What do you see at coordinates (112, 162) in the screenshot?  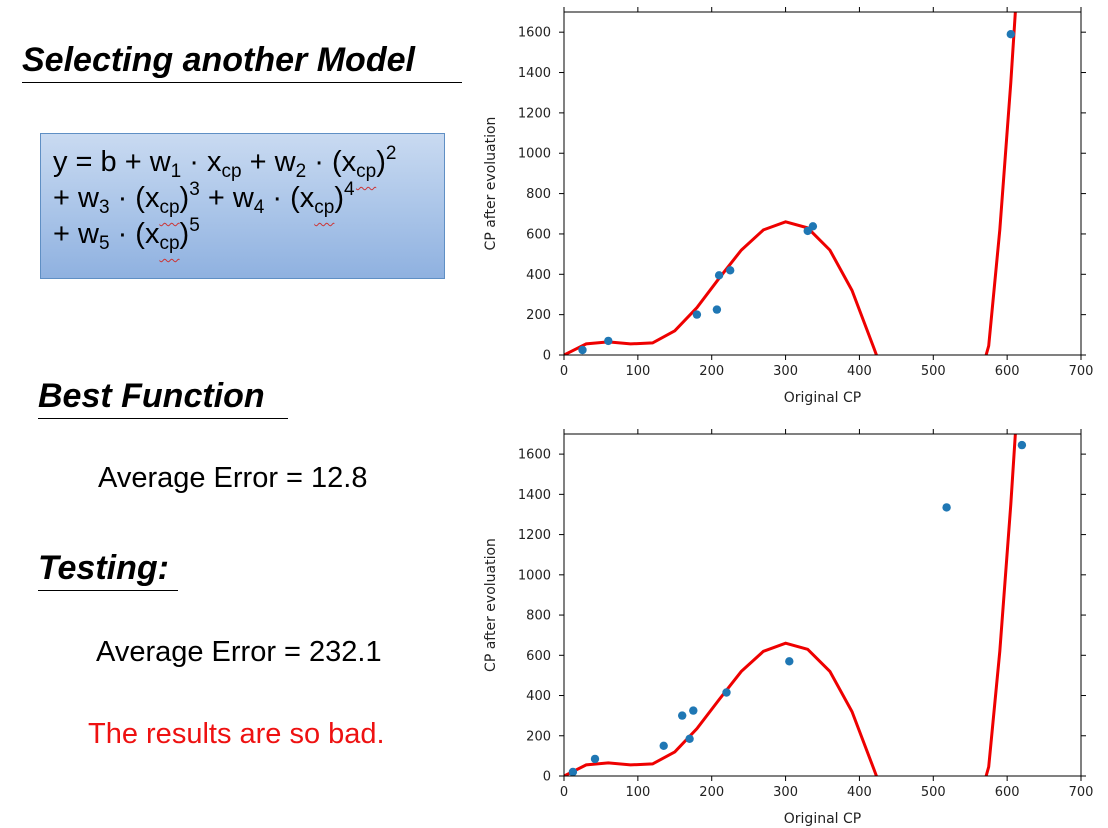 I see `formula-y: y = b + w` at bounding box center [112, 162].